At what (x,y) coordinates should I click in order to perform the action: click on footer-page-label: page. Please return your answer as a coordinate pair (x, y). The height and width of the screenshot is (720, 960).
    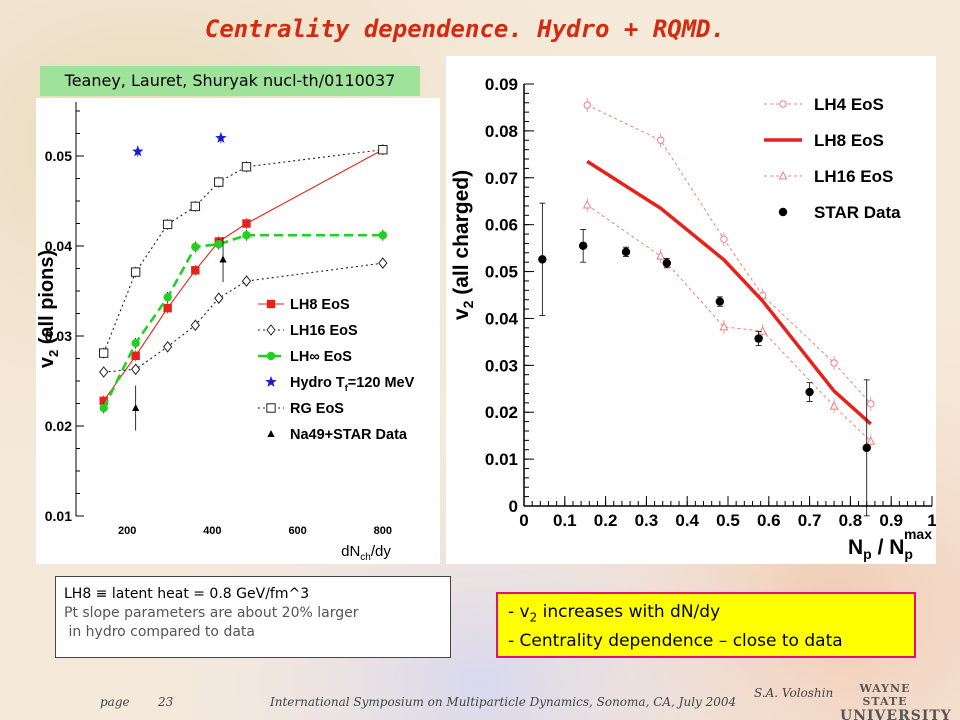
    Looking at the image, I should click on (115, 702).